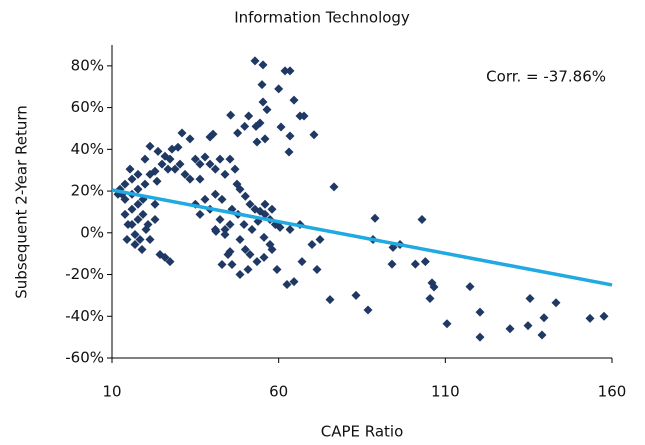 The width and height of the screenshot is (645, 445). What do you see at coordinates (84, 316) in the screenshot?
I see `y-tick-label: -40%` at bounding box center [84, 316].